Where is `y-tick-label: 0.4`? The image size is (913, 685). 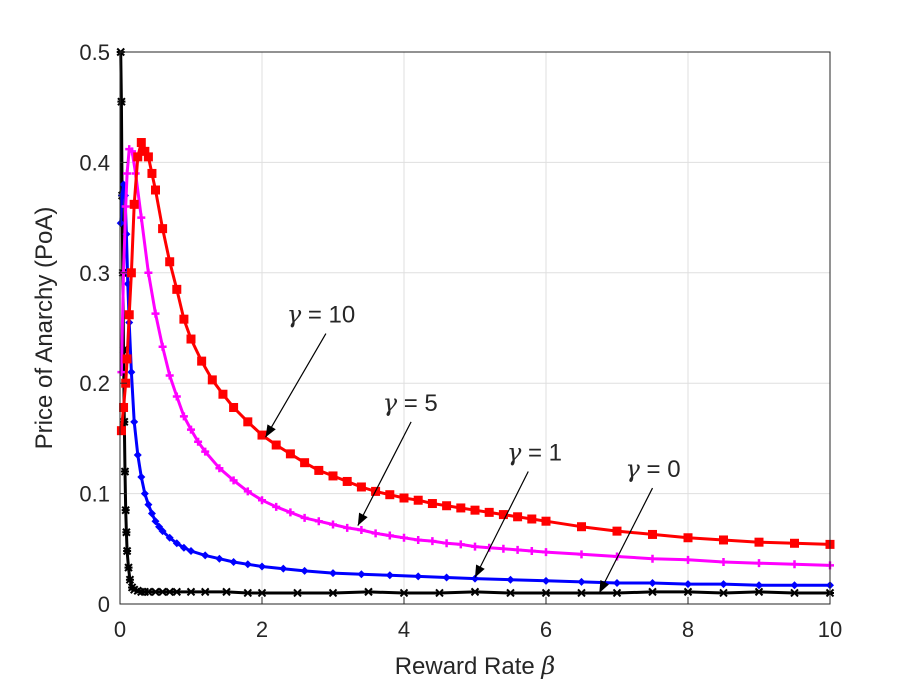
y-tick-label: 0.4 is located at coordinates (94, 162).